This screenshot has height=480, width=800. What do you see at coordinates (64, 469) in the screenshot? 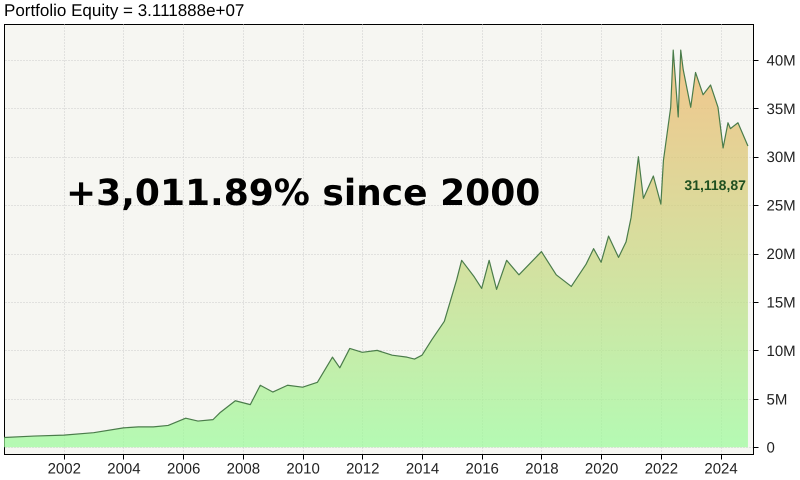
I see `x-tick-label: 2002` at bounding box center [64, 469].